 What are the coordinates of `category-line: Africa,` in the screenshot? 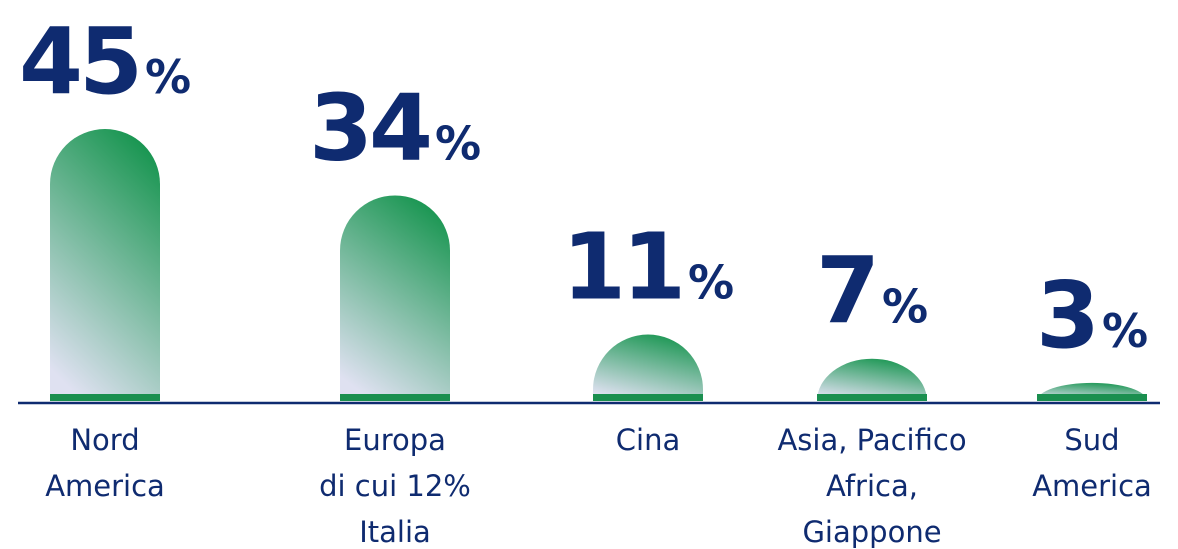 It's located at (872, 486).